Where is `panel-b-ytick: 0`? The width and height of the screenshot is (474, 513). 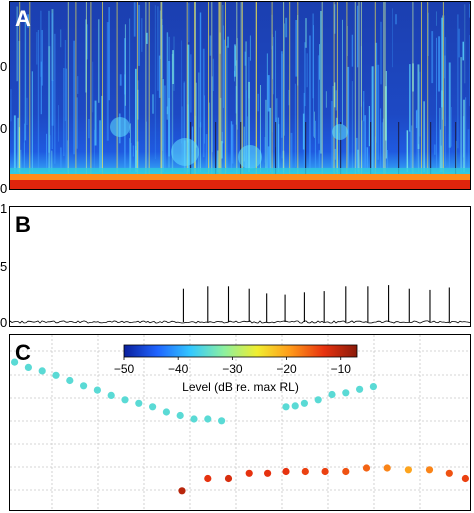 panel-b-ytick: 0 is located at coordinates (4, 322).